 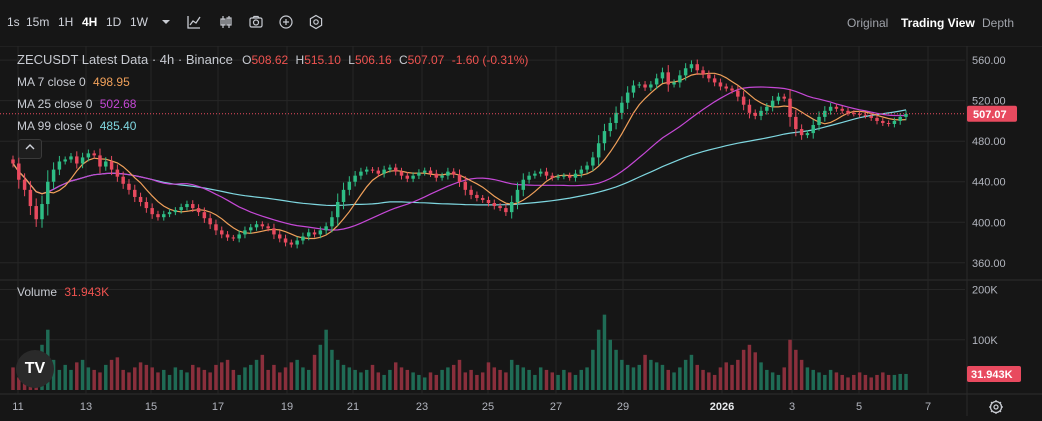 I want to click on interval-1d: 1D, so click(x=114, y=22).